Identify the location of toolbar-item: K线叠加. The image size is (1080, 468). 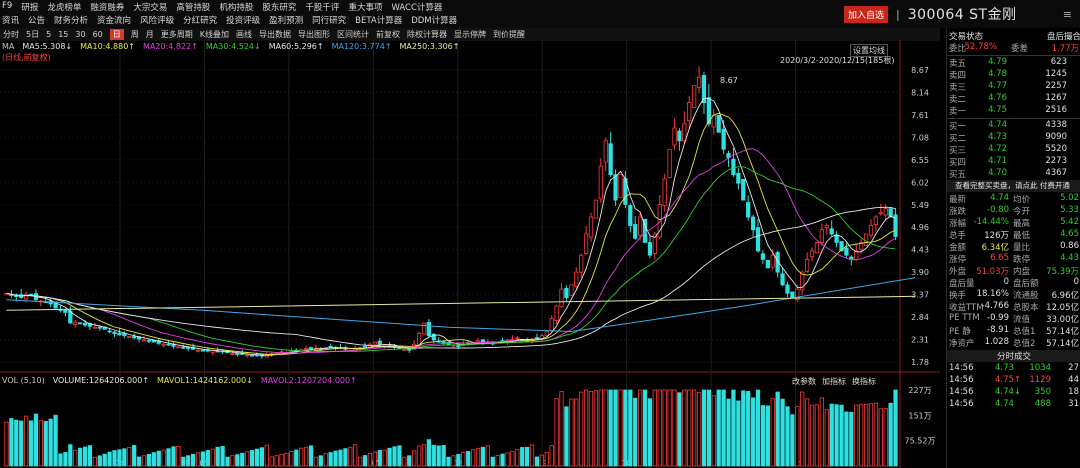
(214, 34).